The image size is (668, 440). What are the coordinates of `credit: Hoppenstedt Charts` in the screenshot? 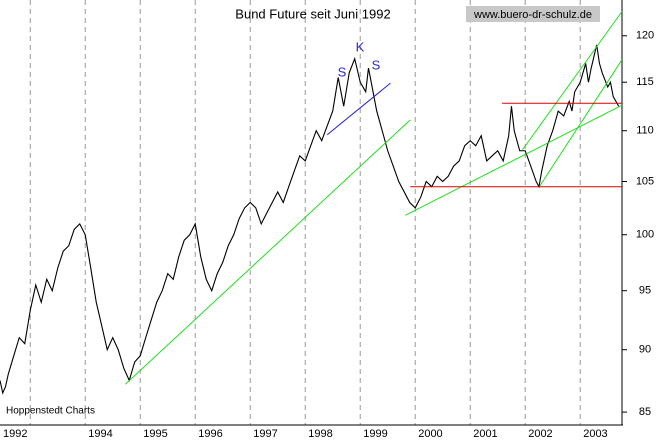 It's located at (50, 411).